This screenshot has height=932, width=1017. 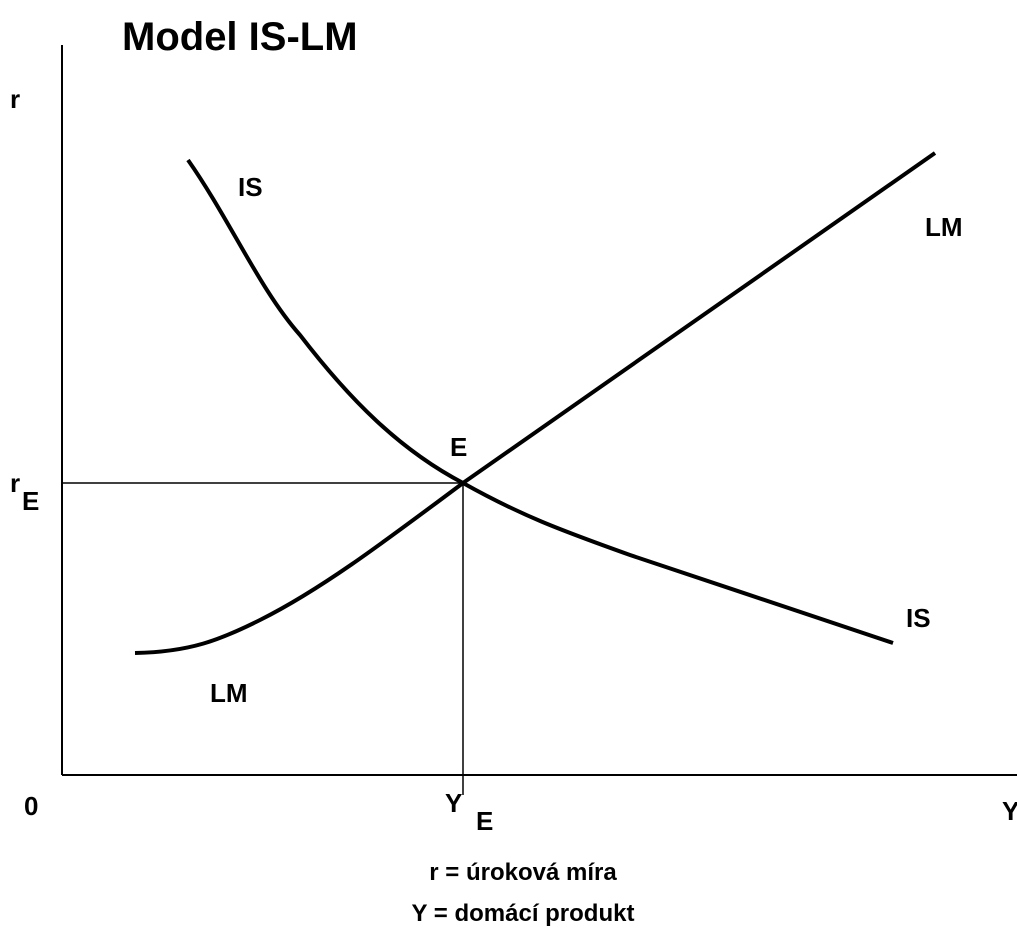 I want to click on equilibrium-label: E, so click(x=458, y=447).